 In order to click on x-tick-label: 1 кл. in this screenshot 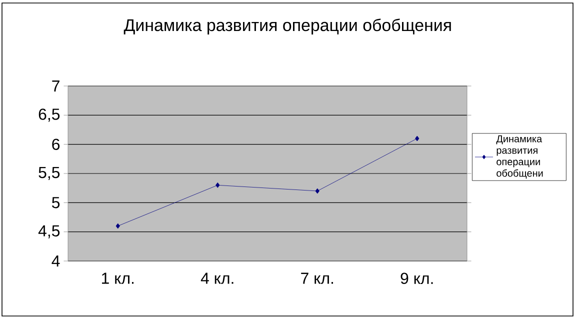, I will do `click(118, 278)`.